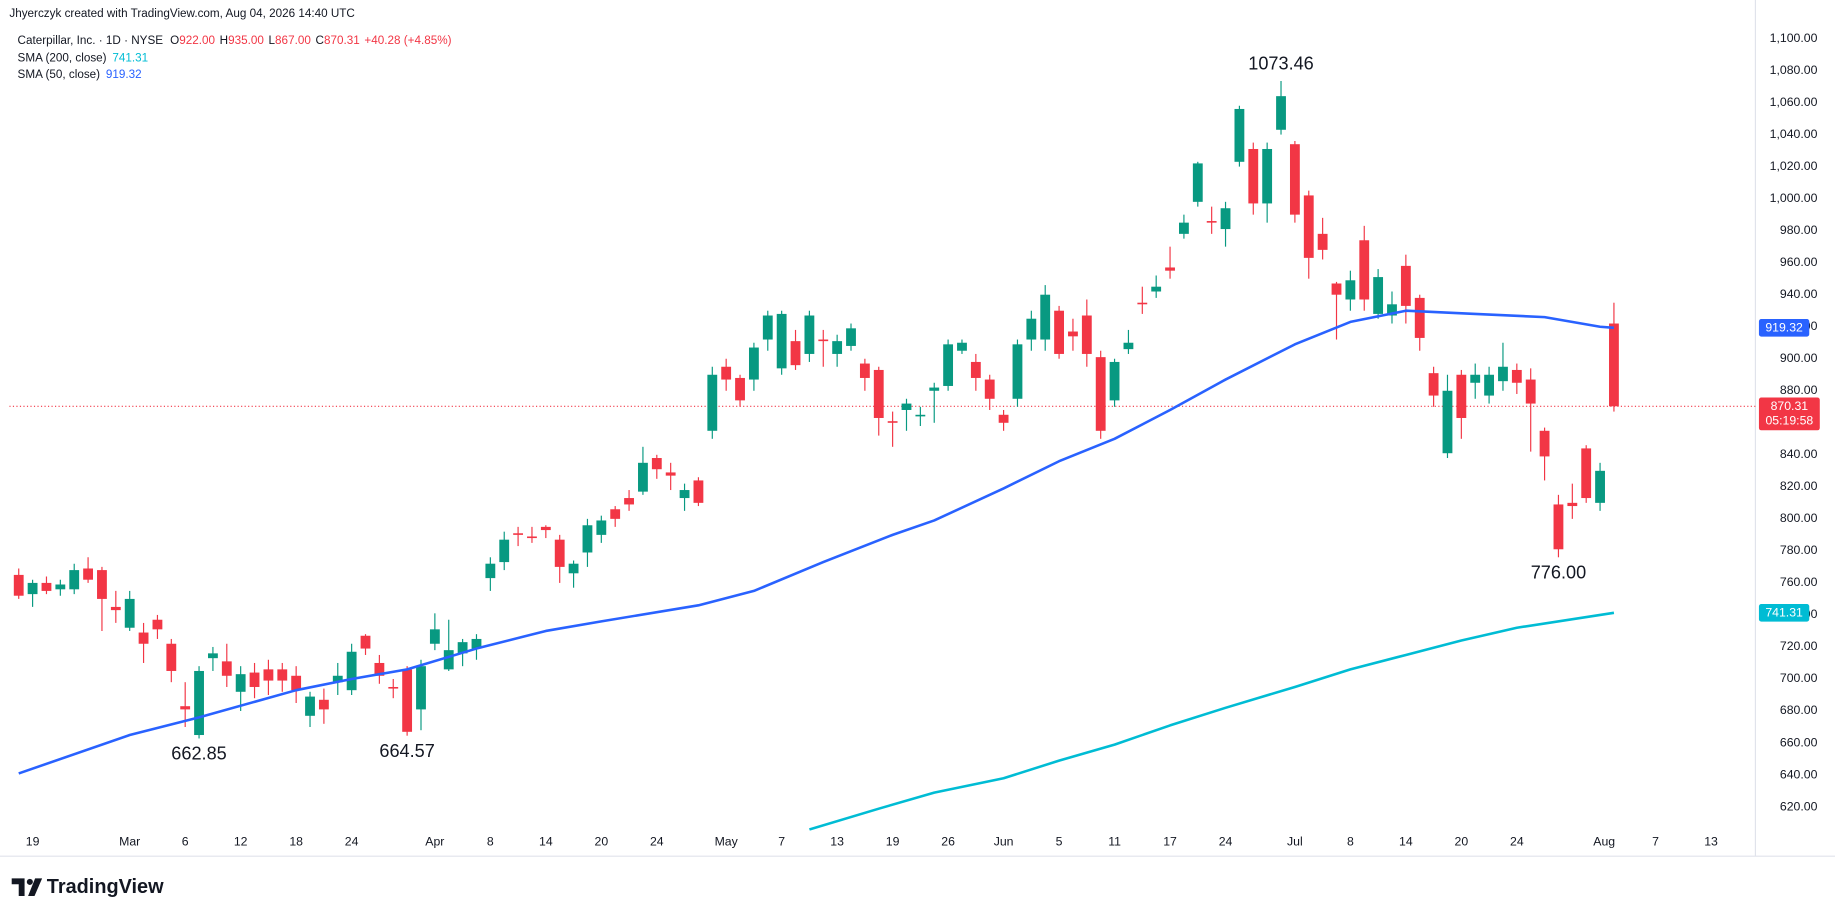 The height and width of the screenshot is (917, 1835). What do you see at coordinates (1799, 358) in the screenshot?
I see `y-tick-label: 900.00` at bounding box center [1799, 358].